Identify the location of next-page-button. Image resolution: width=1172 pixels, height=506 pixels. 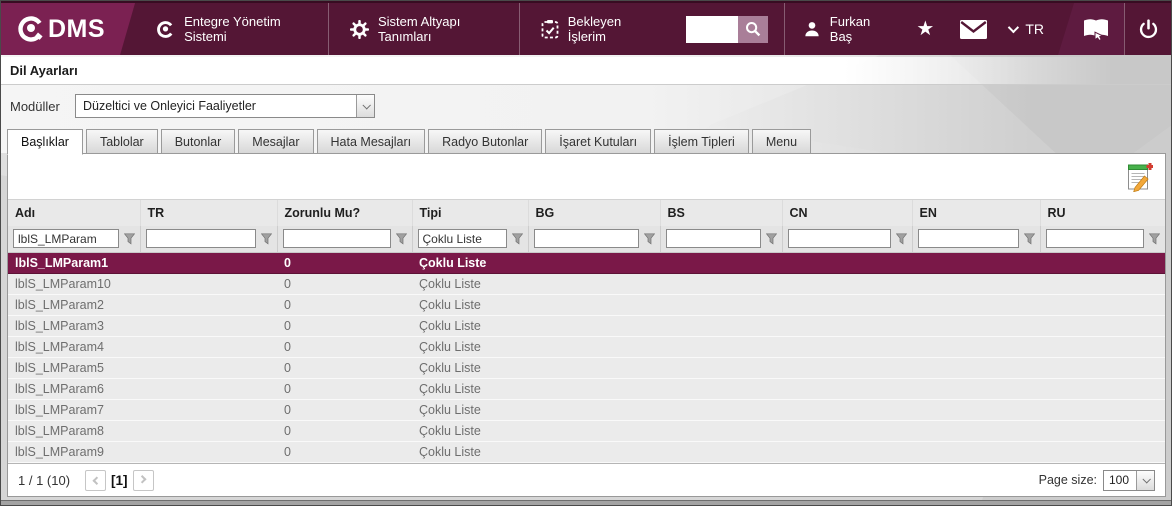
(143, 480).